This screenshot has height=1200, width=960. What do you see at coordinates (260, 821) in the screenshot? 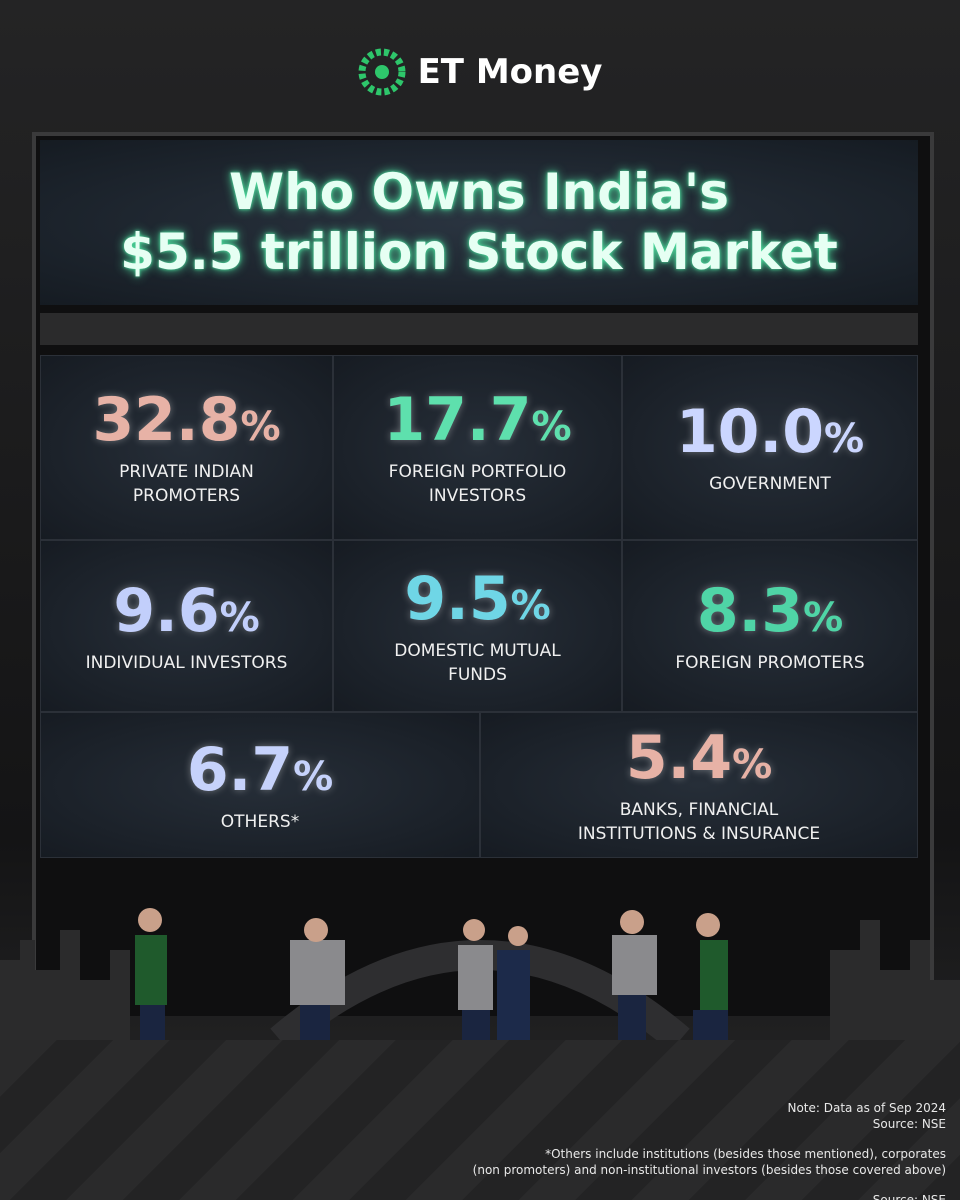
I see `tile-label: OTHERS*` at bounding box center [260, 821].